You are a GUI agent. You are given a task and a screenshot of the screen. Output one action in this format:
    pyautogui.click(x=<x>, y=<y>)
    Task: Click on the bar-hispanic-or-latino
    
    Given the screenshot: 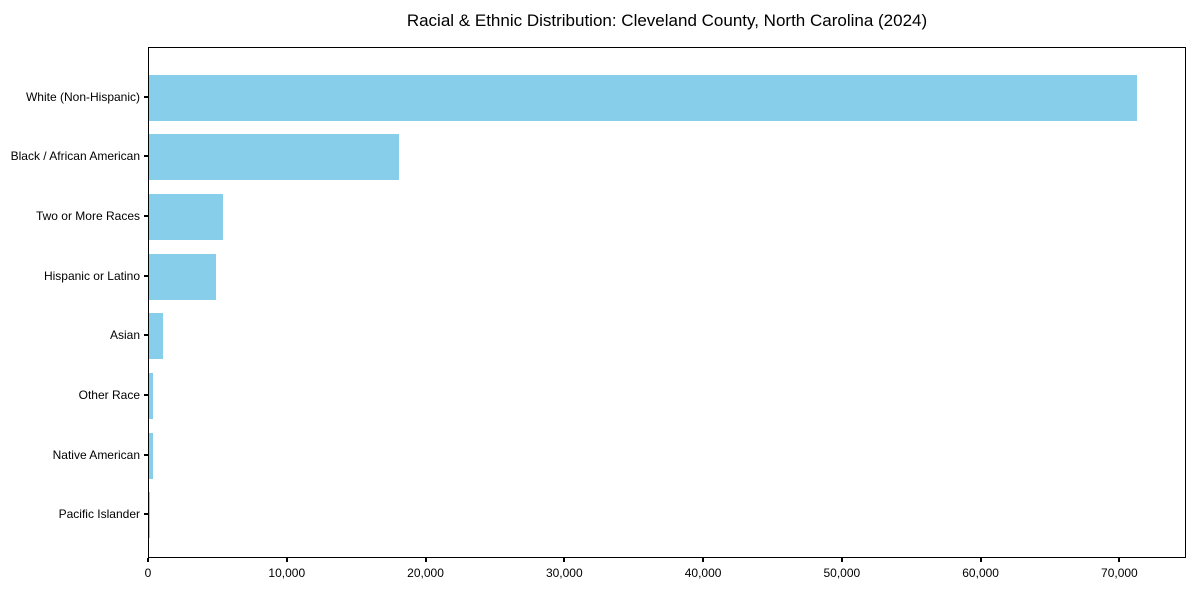 What is the action you would take?
    pyautogui.click(x=182, y=276)
    